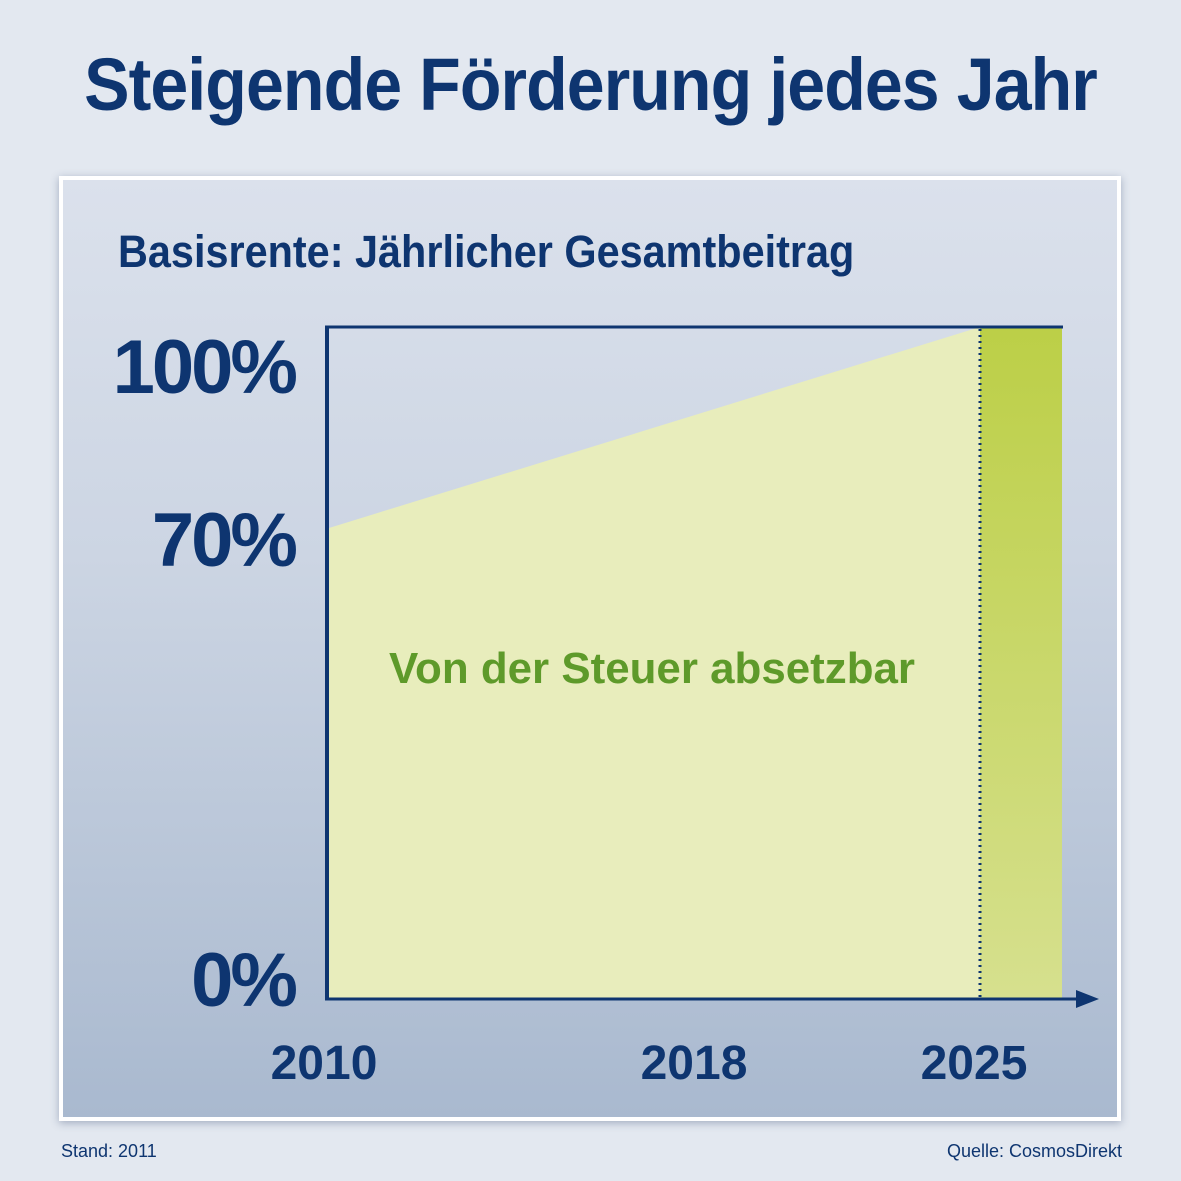 Image resolution: width=1181 pixels, height=1181 pixels. I want to click on y-tick-100: 100%, so click(205, 367).